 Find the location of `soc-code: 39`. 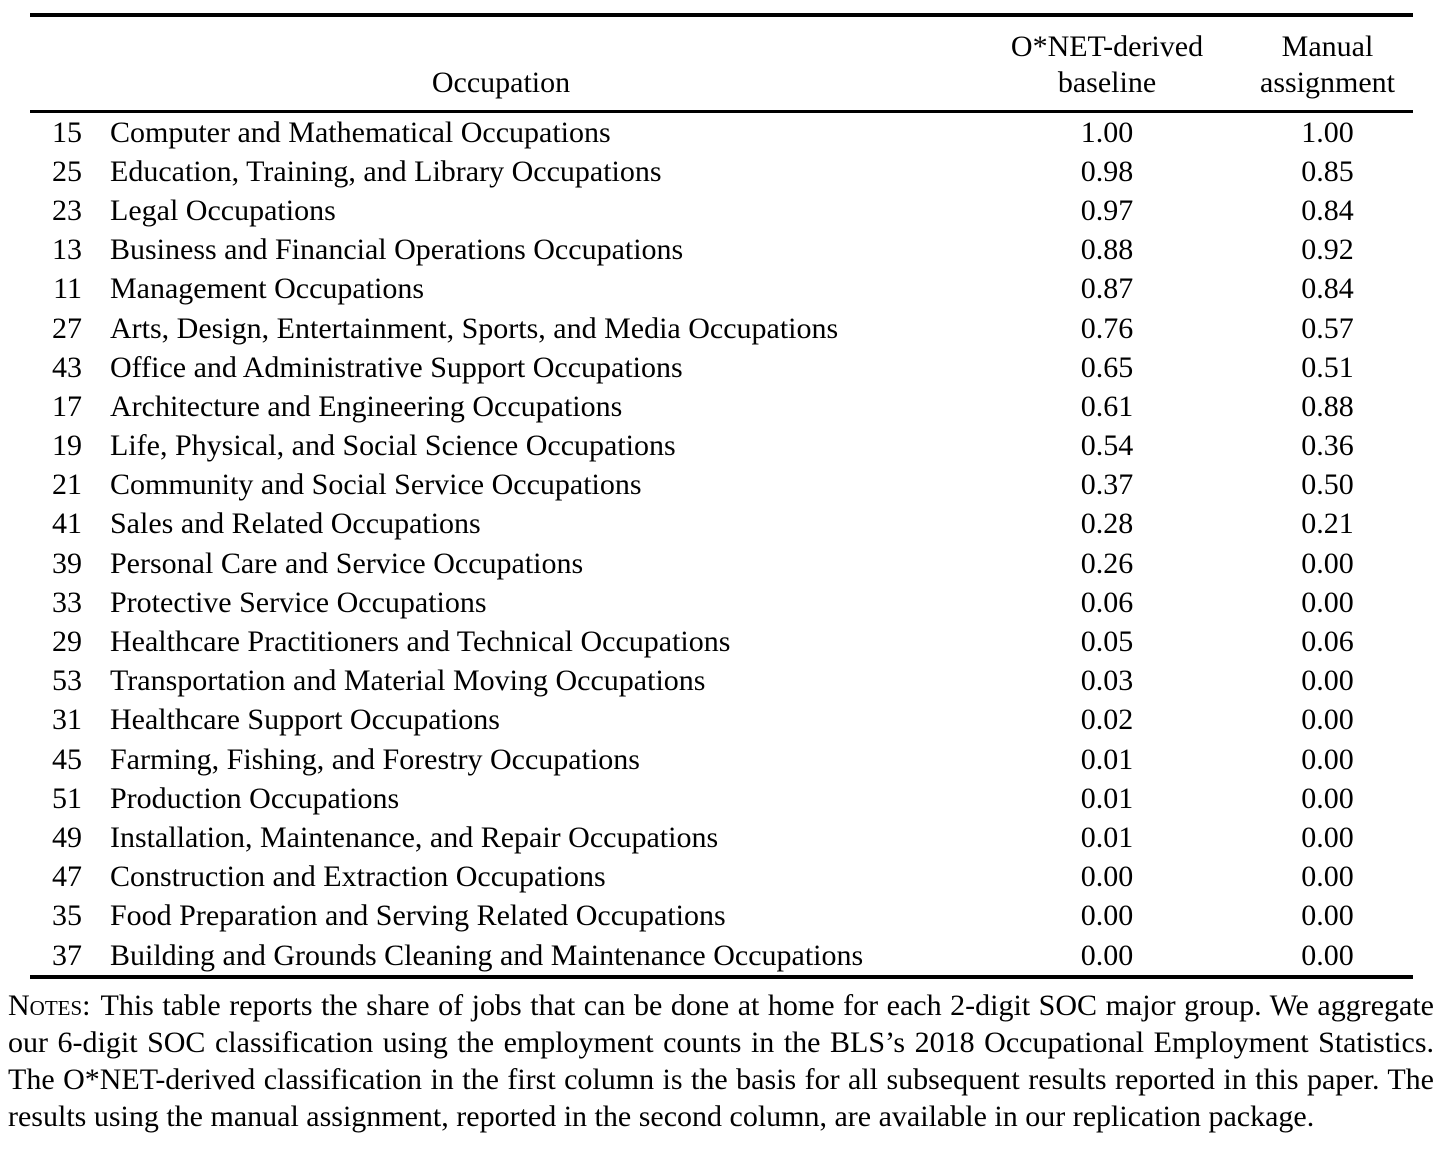

soc-code: 39 is located at coordinates (67, 563).